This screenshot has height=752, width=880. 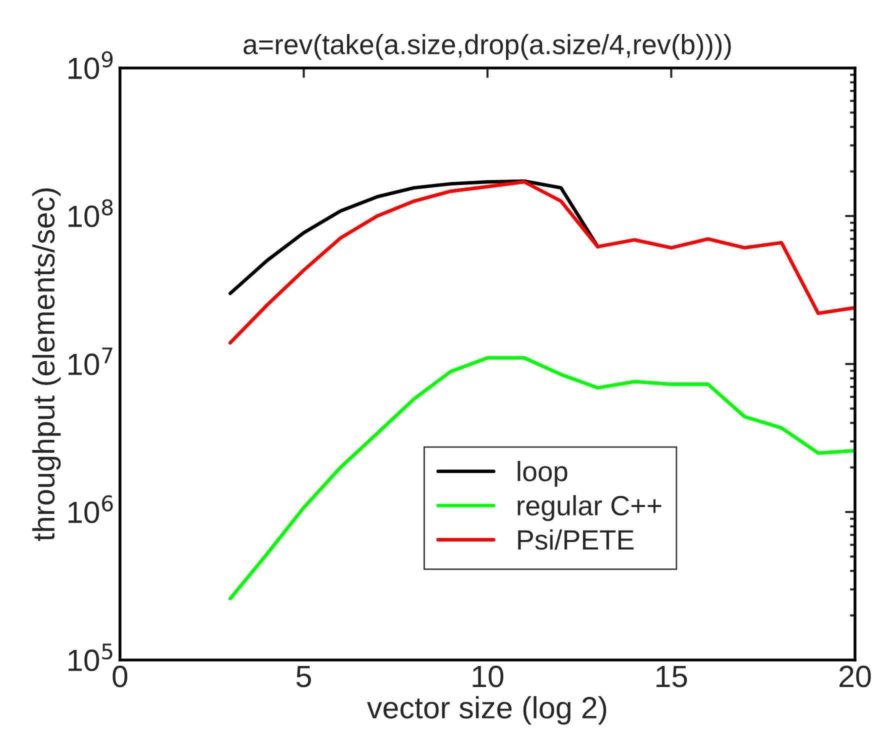 I want to click on y-axis-title: throughput (elements/sec), so click(x=46, y=365).